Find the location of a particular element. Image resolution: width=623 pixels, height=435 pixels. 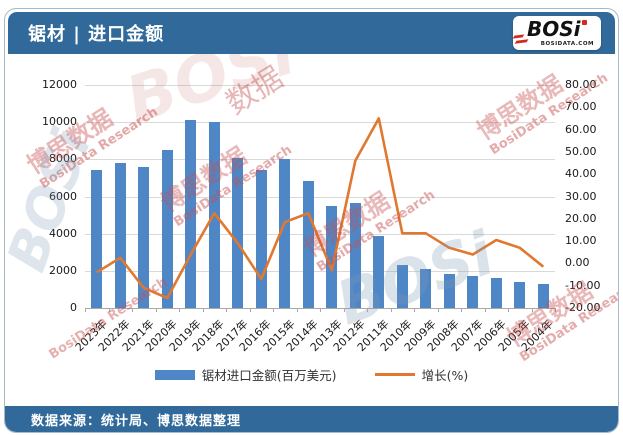

y-axis-tick-label-right: 60.00 is located at coordinates (581, 129).